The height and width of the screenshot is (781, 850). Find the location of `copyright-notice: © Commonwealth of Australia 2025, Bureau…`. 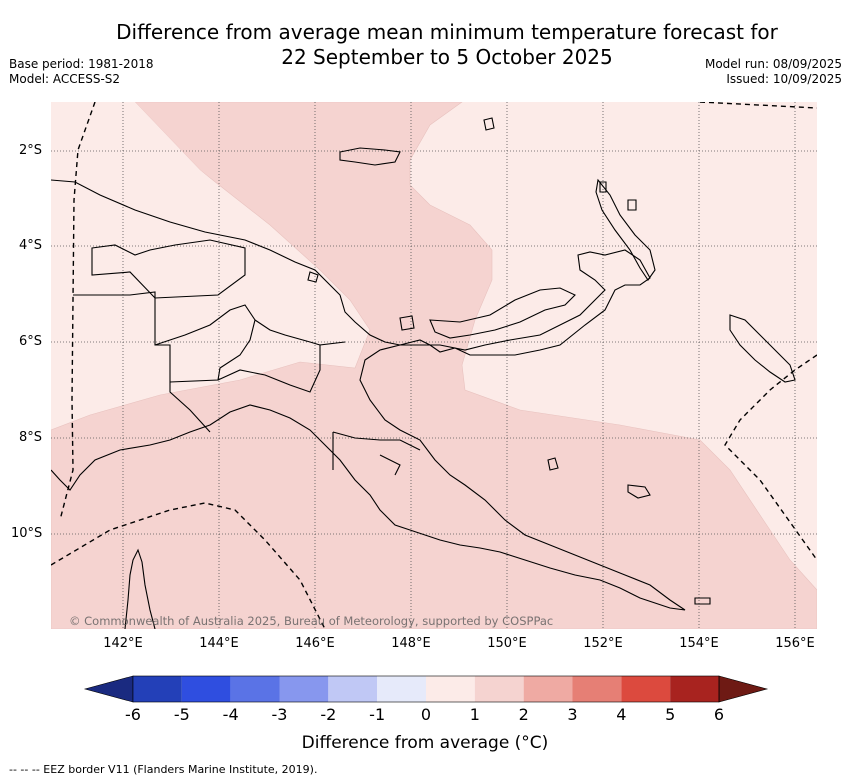

copyright-notice: © Commonwealth of Australia 2025, Bureau… is located at coordinates (311, 621).